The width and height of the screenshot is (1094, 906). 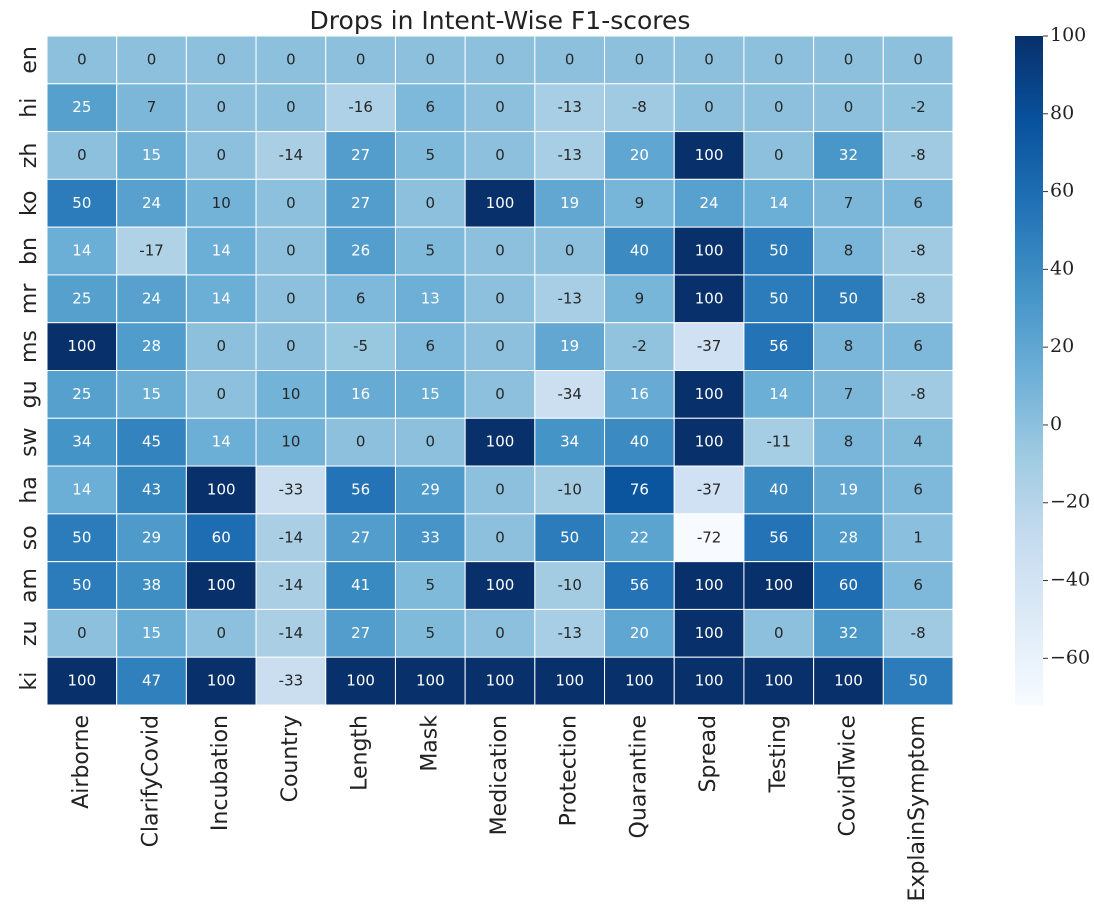 I want to click on cell-label: -5, so click(x=360, y=346).